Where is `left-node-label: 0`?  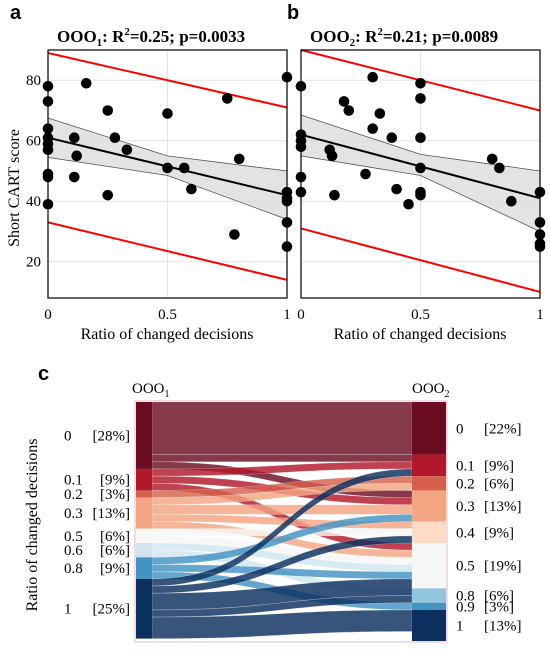 left-node-label: 0 is located at coordinates (68, 436).